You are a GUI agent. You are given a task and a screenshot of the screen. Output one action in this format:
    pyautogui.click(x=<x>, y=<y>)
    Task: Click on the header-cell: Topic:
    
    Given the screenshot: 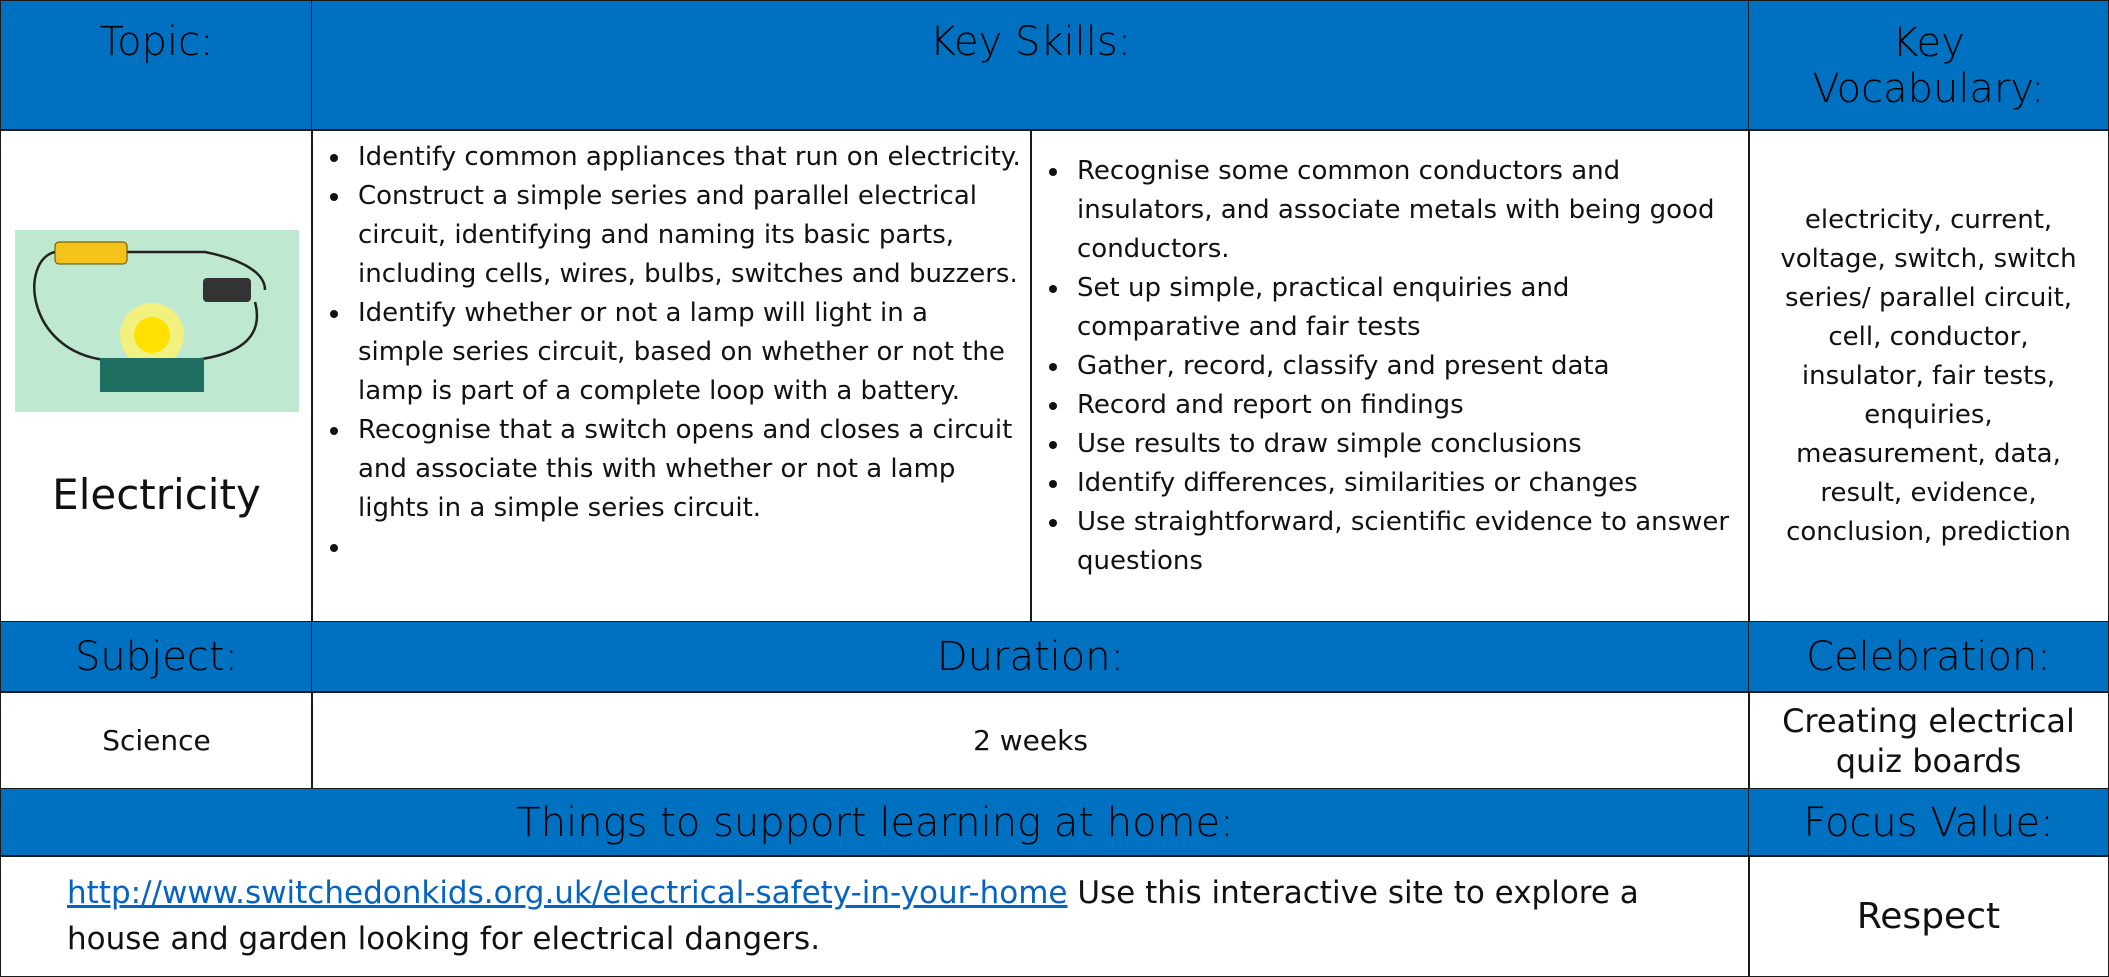 What is the action you would take?
    pyautogui.click(x=156, y=65)
    